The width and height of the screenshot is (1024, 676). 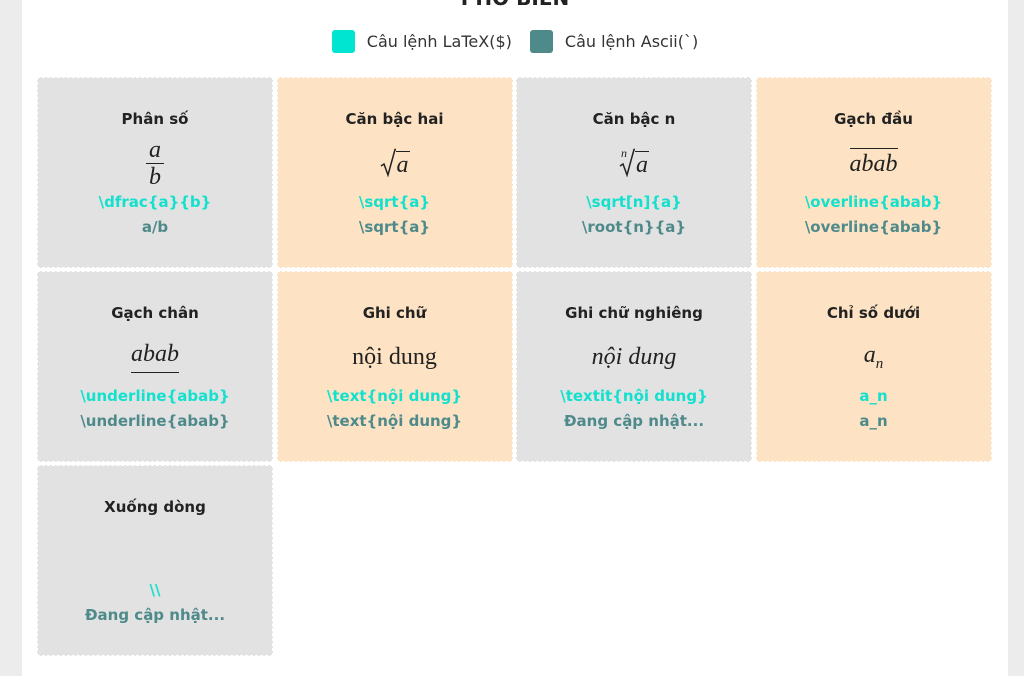 What do you see at coordinates (634, 202) in the screenshot?
I see `latex-code: \sqrt[n]{a}` at bounding box center [634, 202].